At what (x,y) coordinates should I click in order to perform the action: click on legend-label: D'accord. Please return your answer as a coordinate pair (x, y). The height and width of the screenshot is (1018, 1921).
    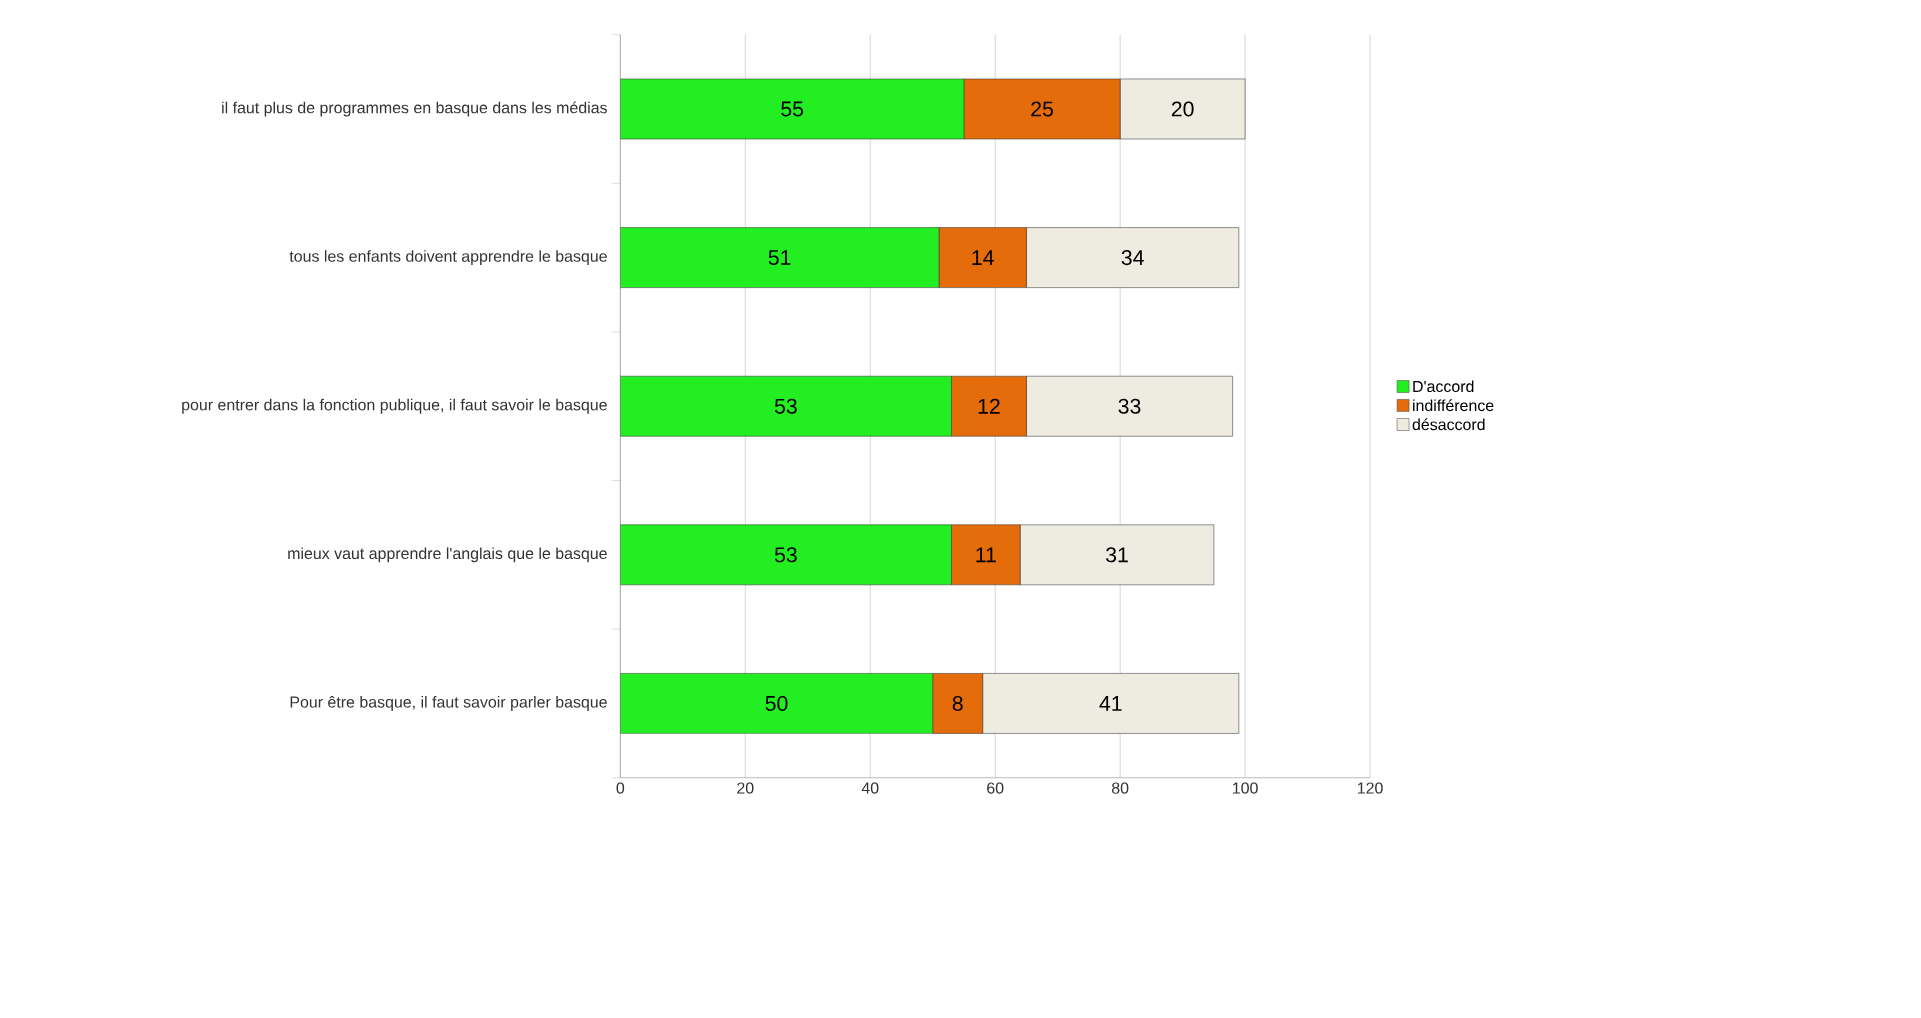
    Looking at the image, I should click on (1443, 386).